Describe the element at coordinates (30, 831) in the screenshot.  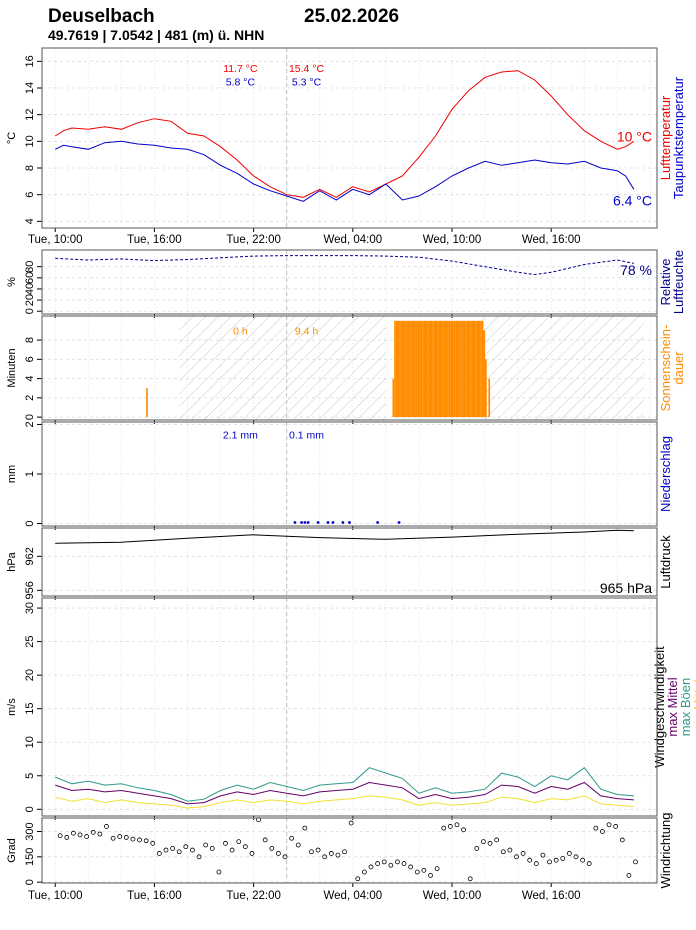
I see `y-tick-label: 300` at that location.